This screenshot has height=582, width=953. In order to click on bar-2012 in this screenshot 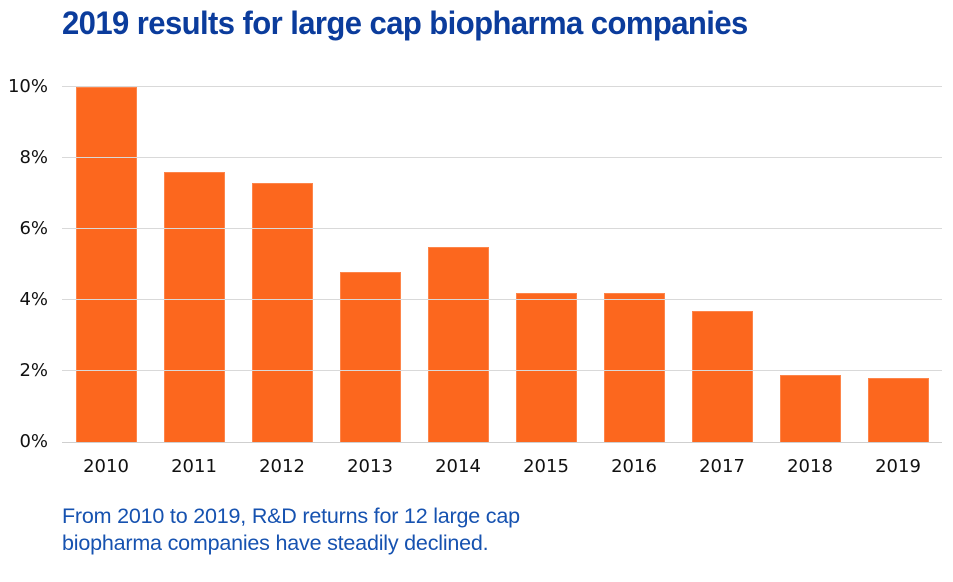, I will do `click(282, 312)`.